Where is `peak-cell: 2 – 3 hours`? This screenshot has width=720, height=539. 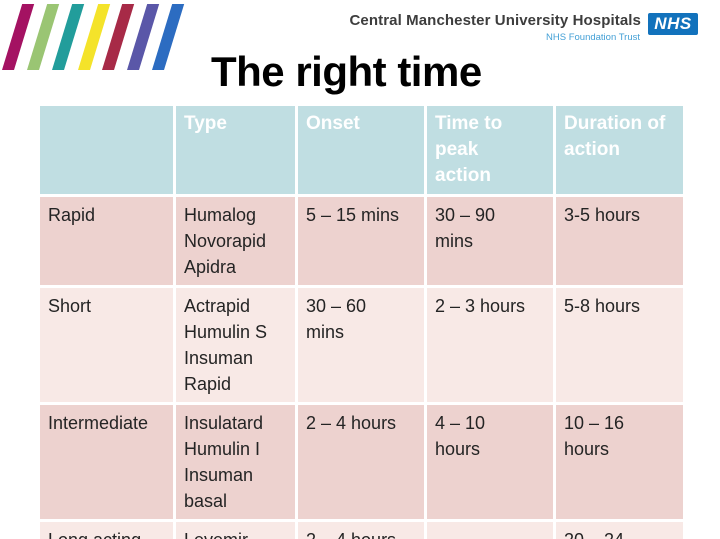 peak-cell: 2 – 3 hours is located at coordinates (490, 345).